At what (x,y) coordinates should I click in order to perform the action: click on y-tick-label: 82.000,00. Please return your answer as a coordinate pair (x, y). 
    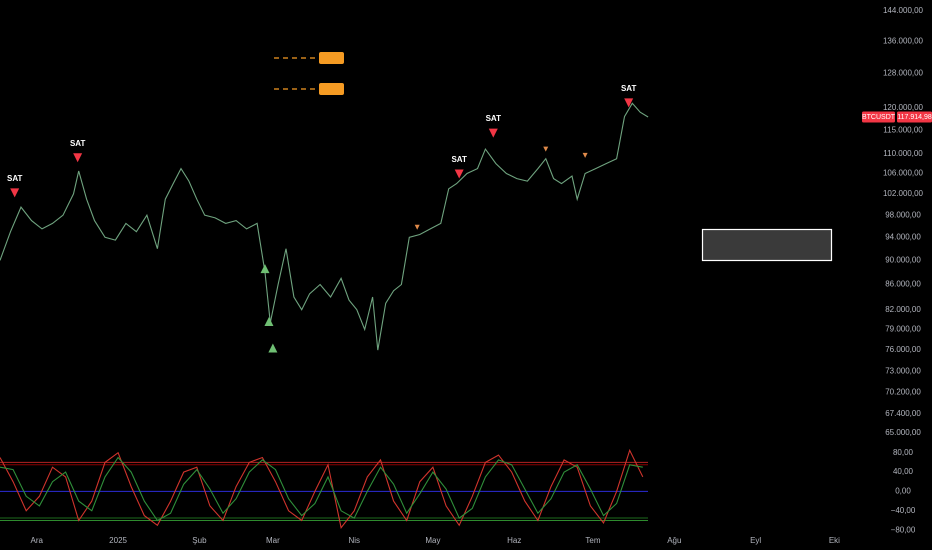
    Looking at the image, I should click on (903, 309).